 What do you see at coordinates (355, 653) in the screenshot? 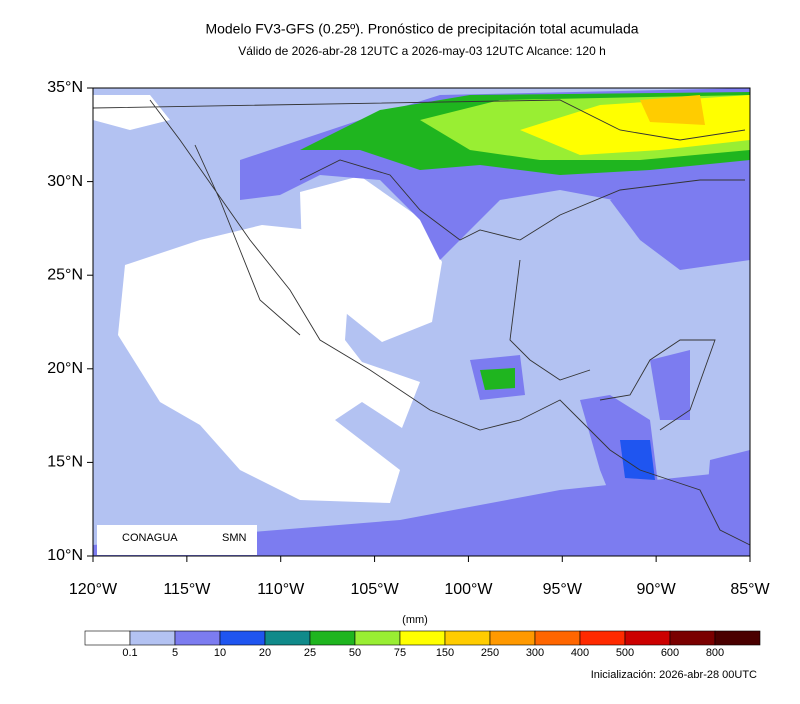
I see `legend-label: 50` at bounding box center [355, 653].